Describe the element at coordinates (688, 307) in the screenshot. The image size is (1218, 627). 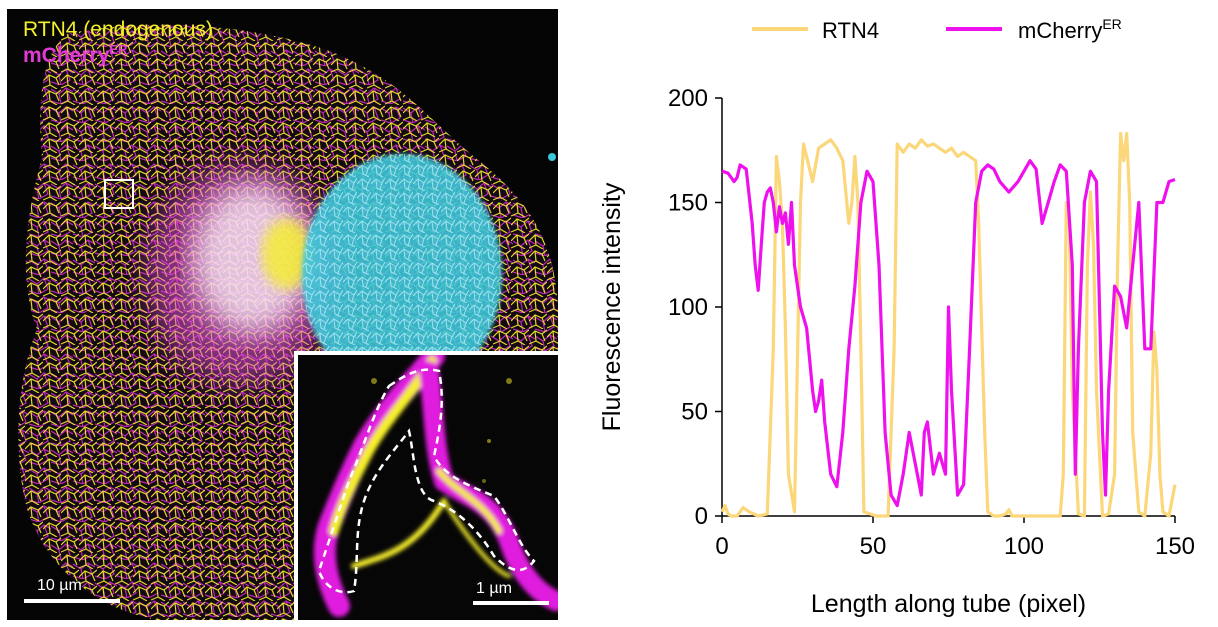
I see `y-tick-label: 100` at that location.